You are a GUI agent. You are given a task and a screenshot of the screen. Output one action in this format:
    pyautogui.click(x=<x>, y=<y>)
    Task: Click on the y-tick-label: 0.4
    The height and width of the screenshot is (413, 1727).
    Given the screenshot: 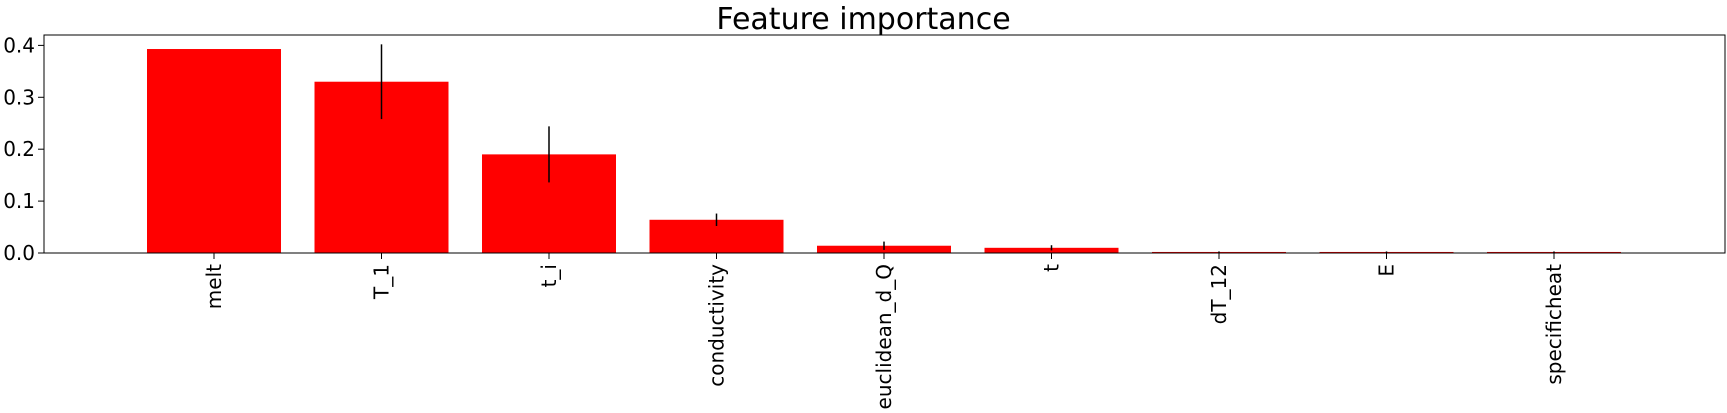 What is the action you would take?
    pyautogui.click(x=19, y=45)
    